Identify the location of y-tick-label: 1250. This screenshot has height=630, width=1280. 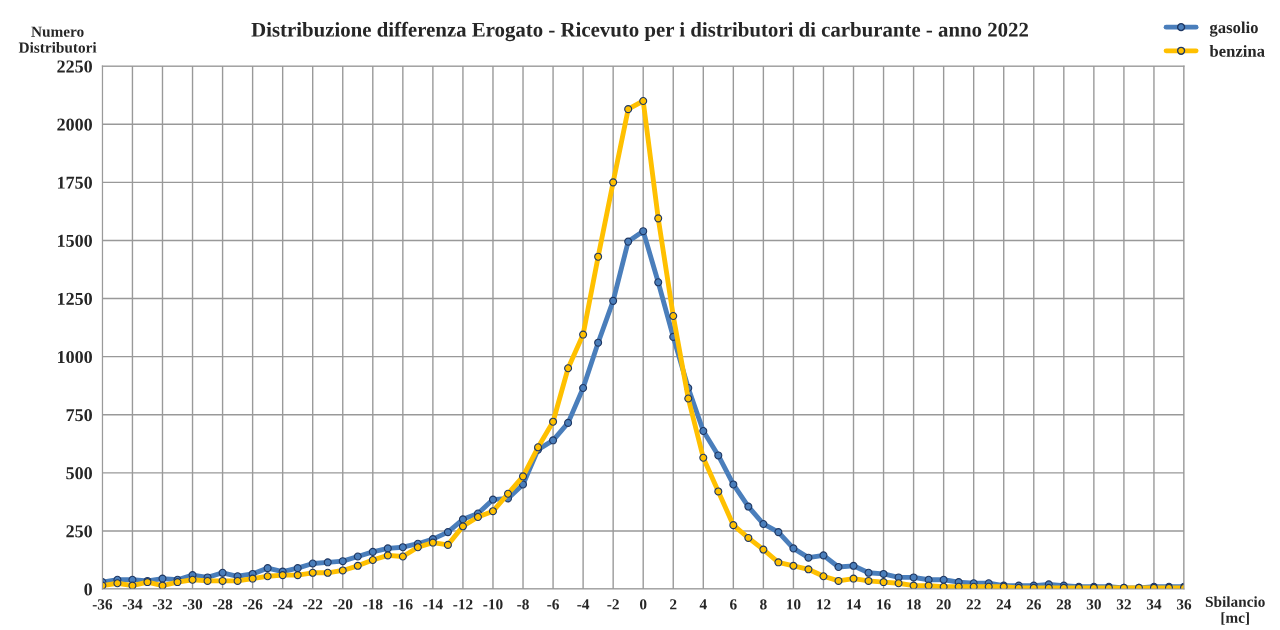
(75, 298).